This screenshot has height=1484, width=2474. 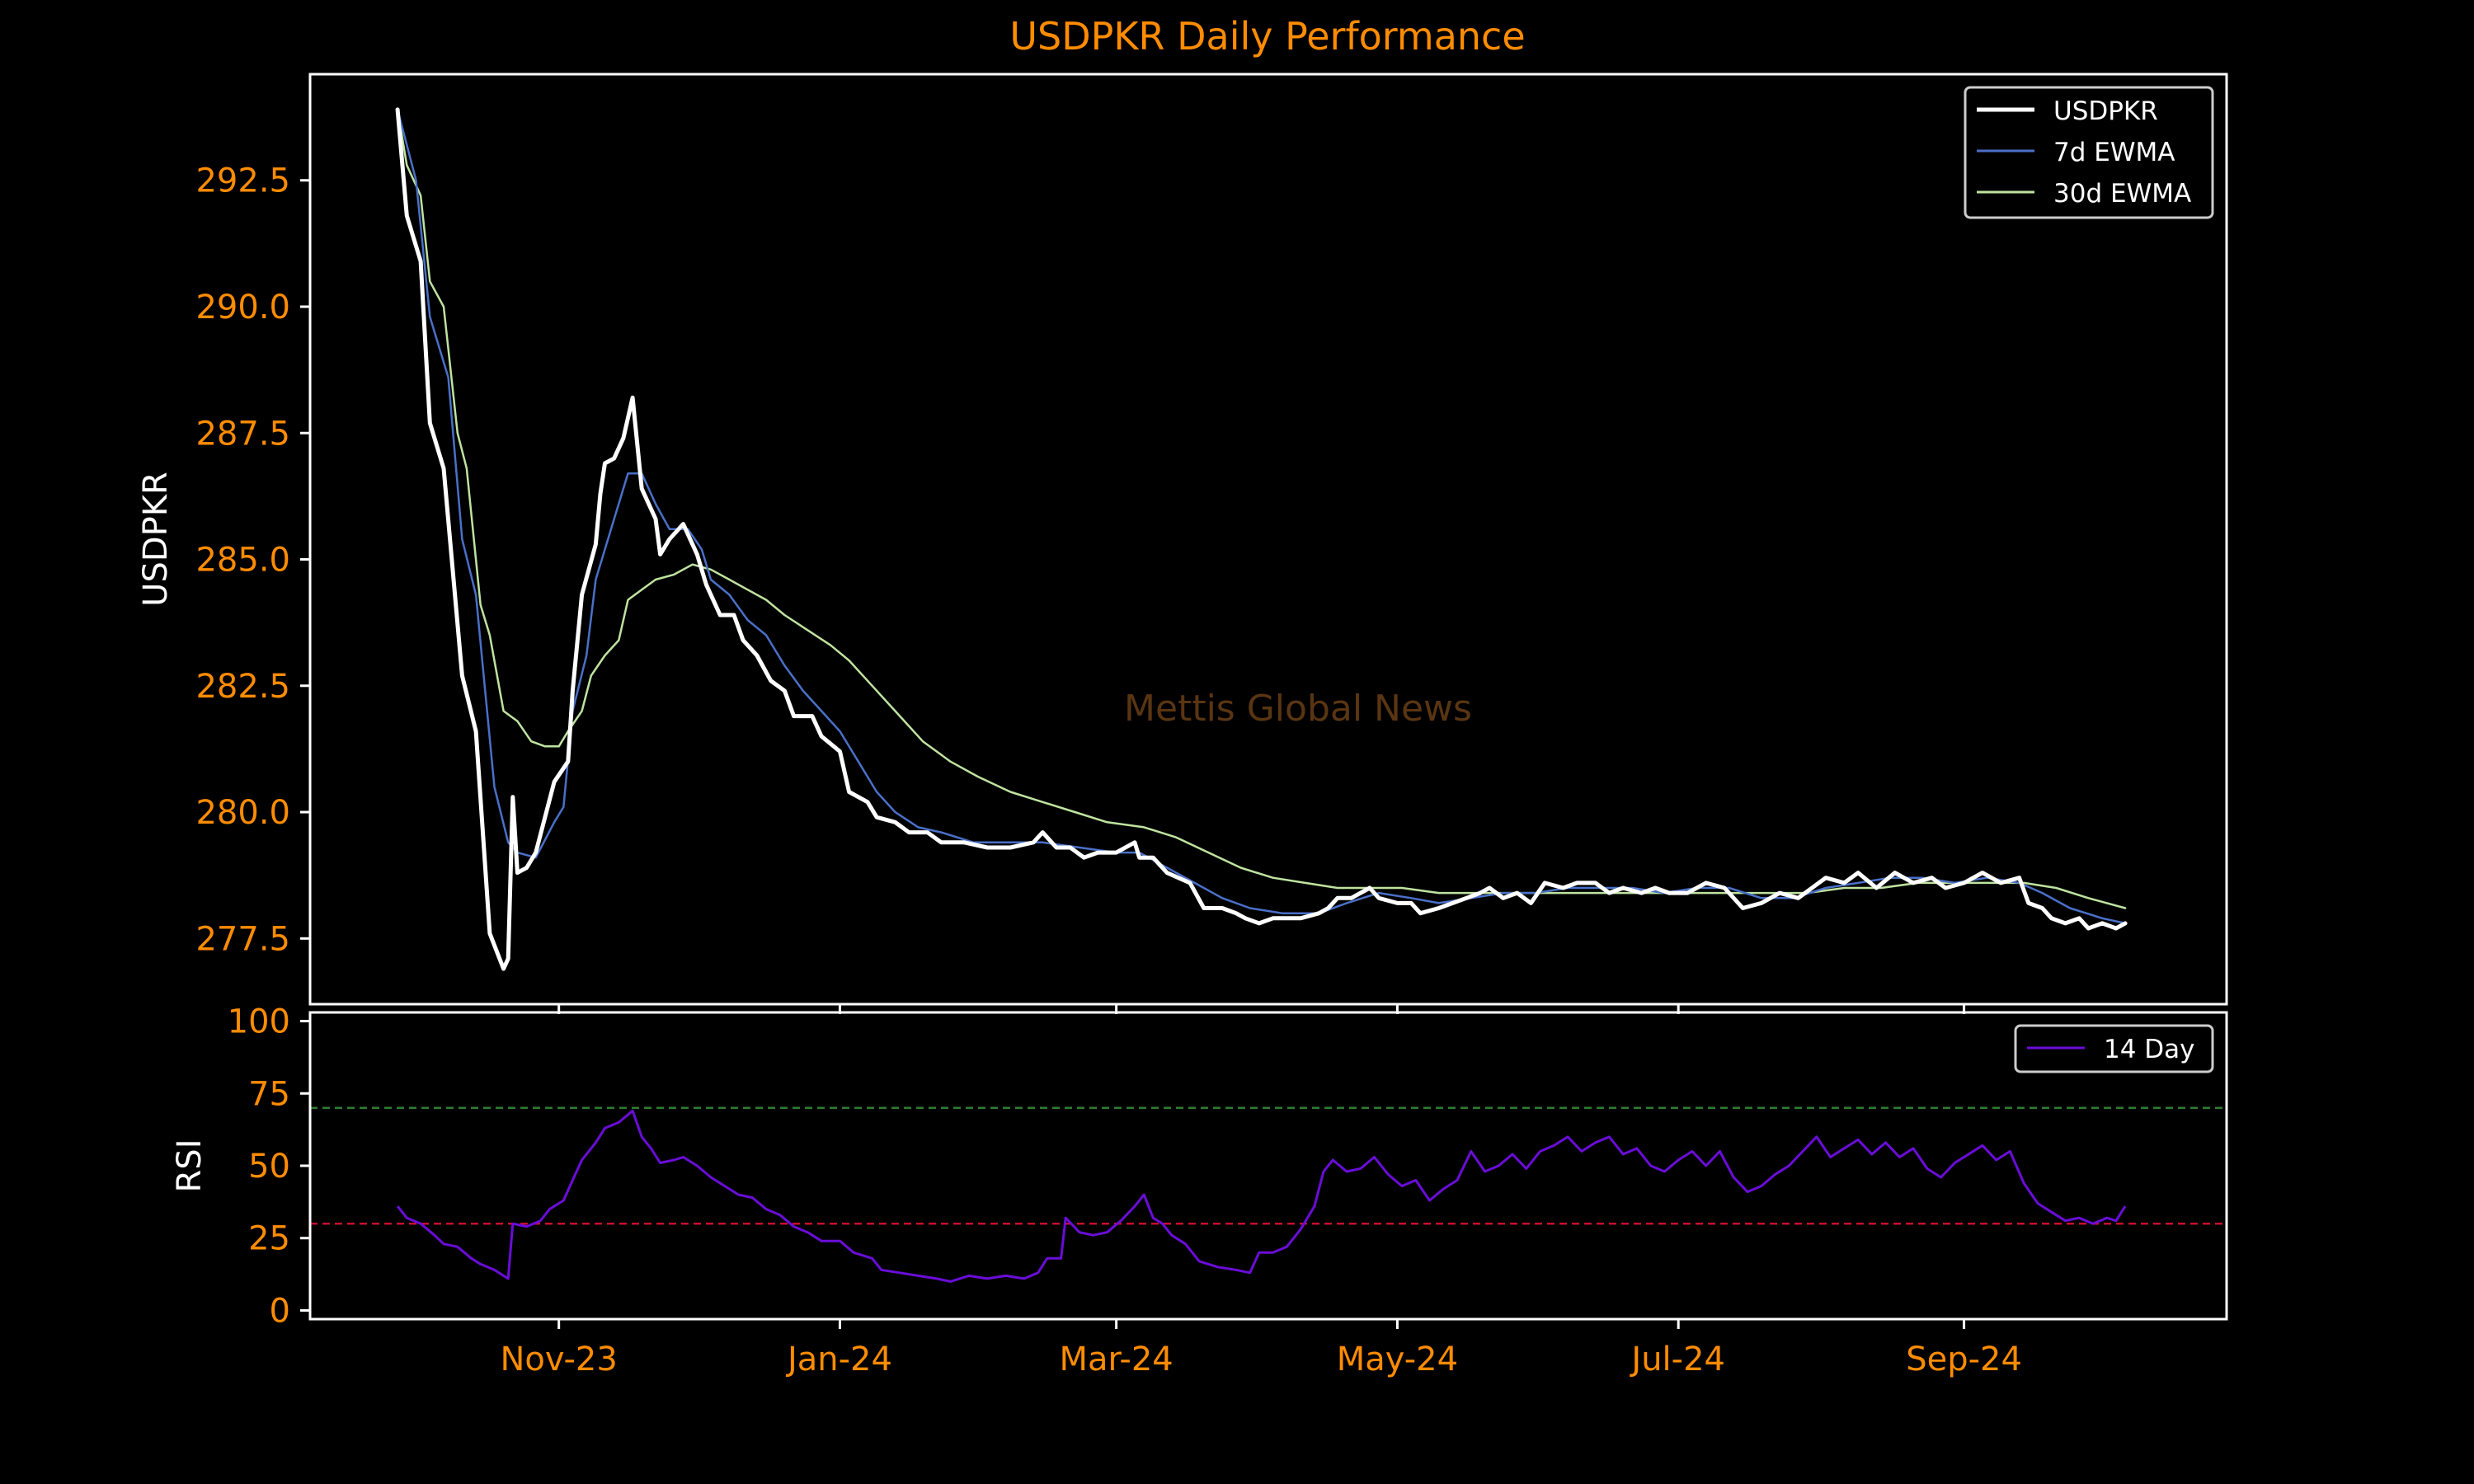 What do you see at coordinates (1677, 1359) in the screenshot?
I see `x-tick-label: Jul-24` at bounding box center [1677, 1359].